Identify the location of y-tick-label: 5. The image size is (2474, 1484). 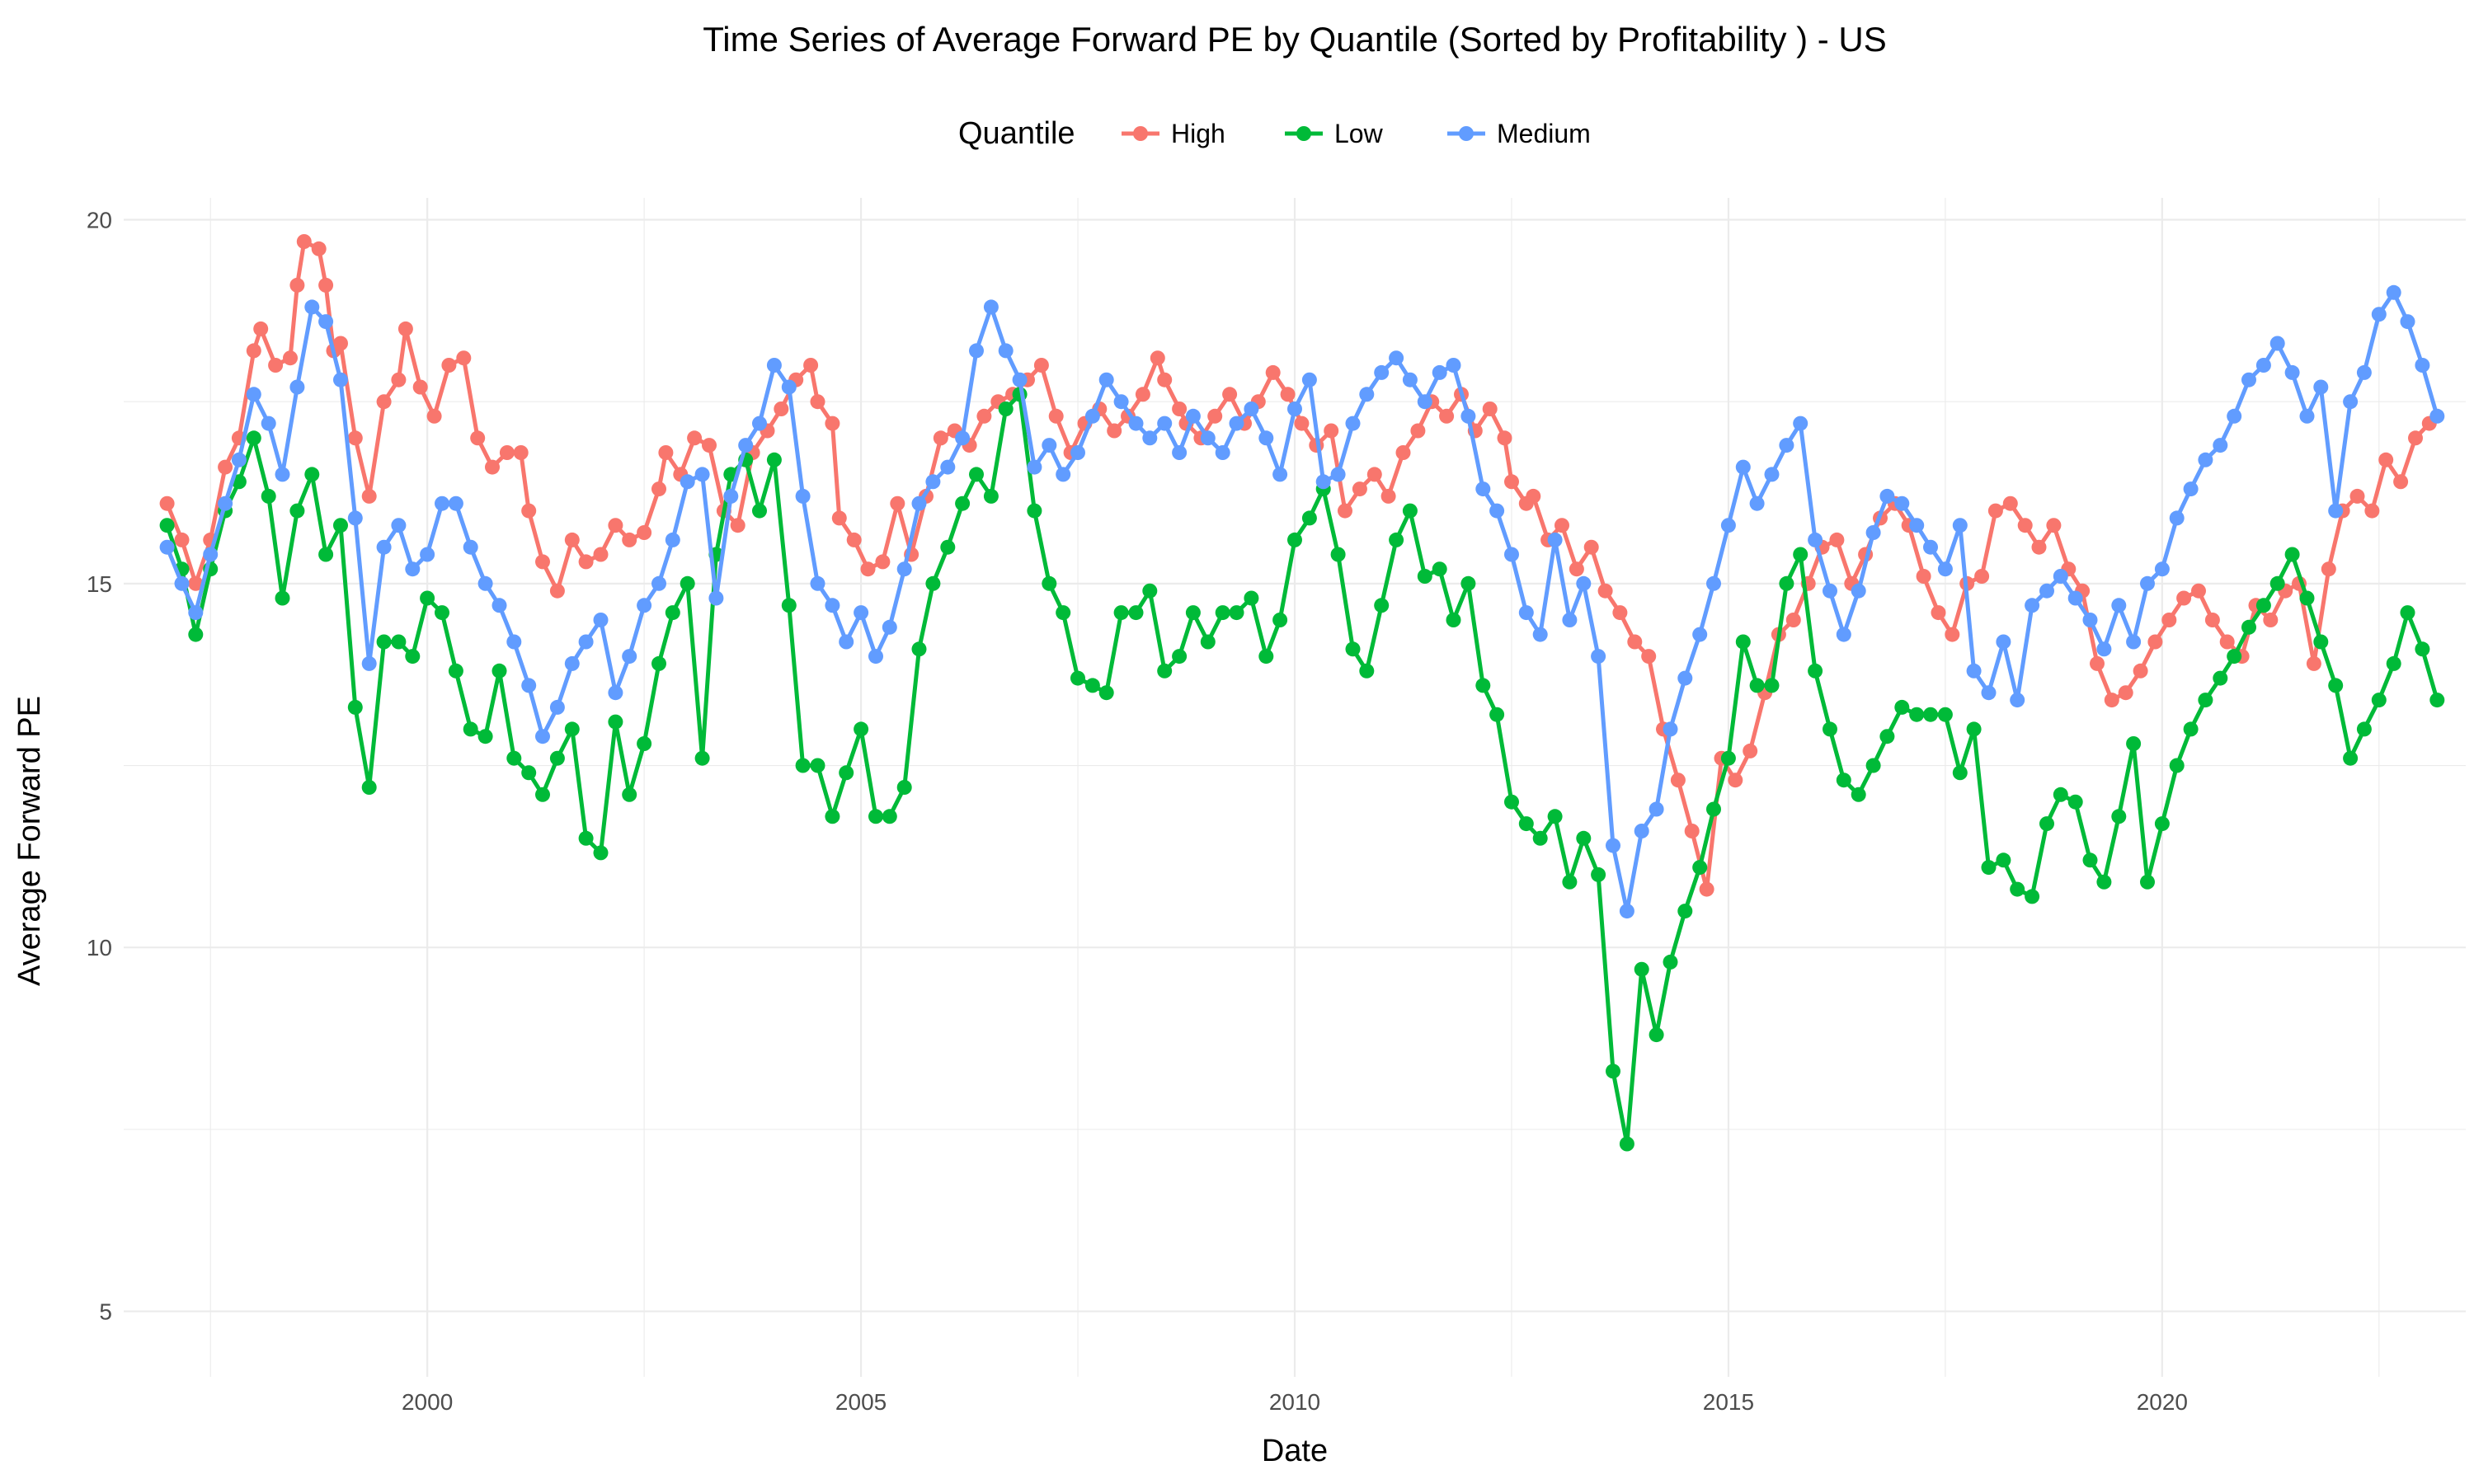
(105, 1312).